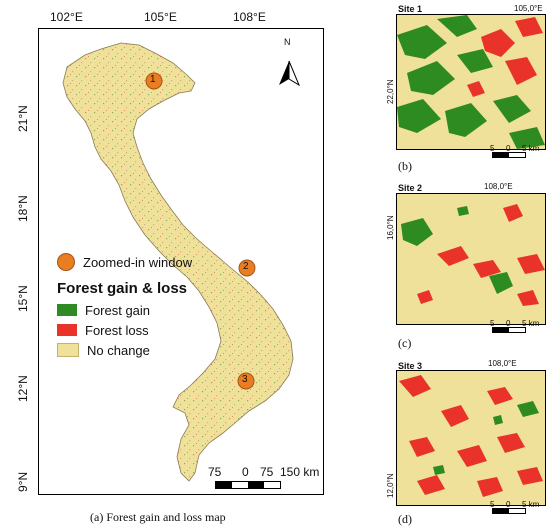  Describe the element at coordinates (249, 17) in the screenshot. I see `lon-tick-108: 108°E` at that location.